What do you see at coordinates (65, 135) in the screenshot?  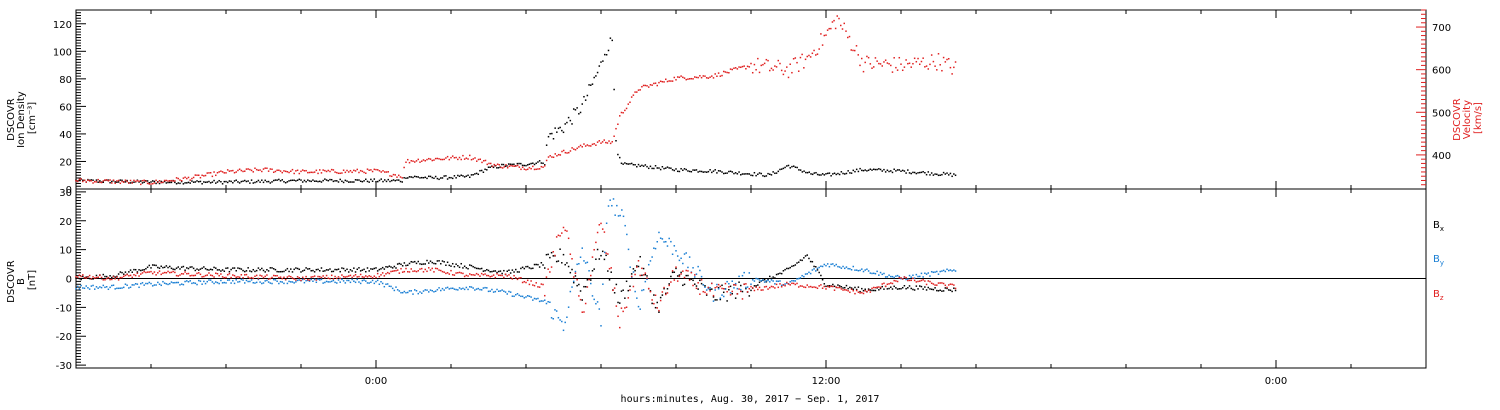 I see `density-tick-label: 40` at bounding box center [65, 135].